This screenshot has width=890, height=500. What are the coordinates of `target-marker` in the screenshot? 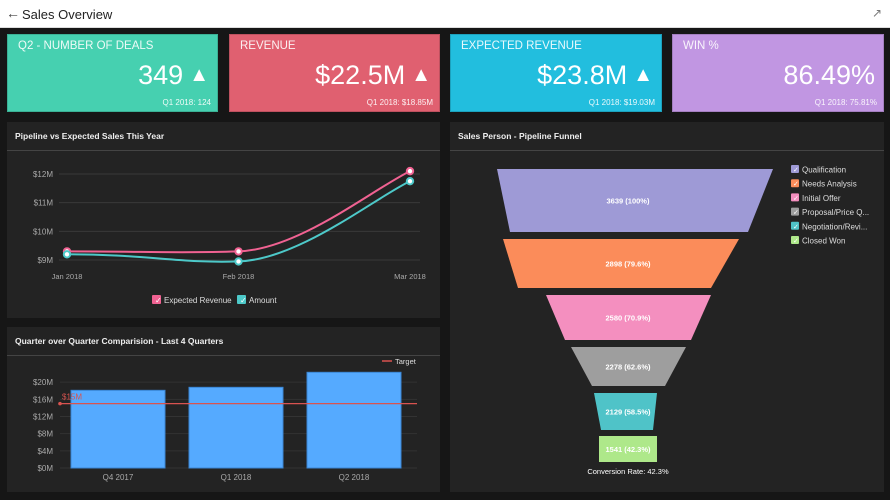 It's located at (60, 403).